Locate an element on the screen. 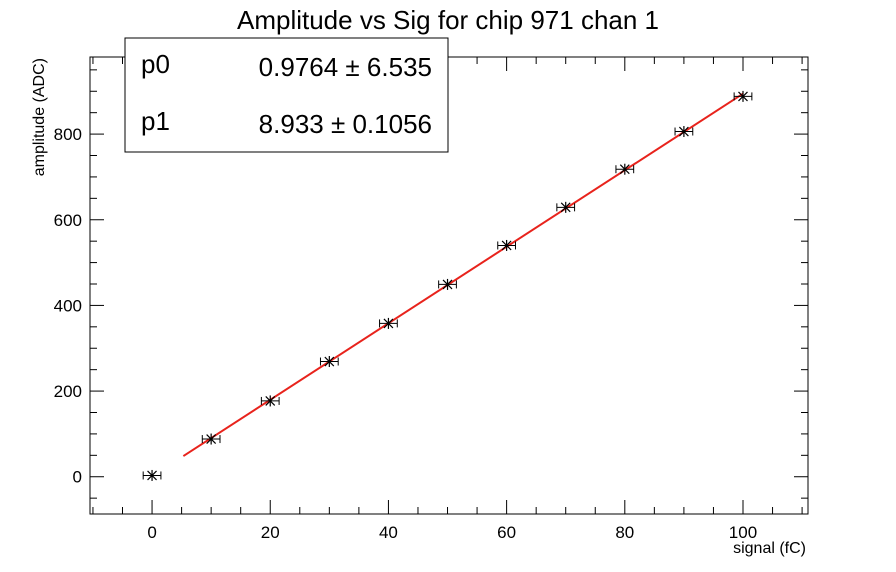 The image size is (896, 572). y-tick-label: 600 is located at coordinates (68, 220).